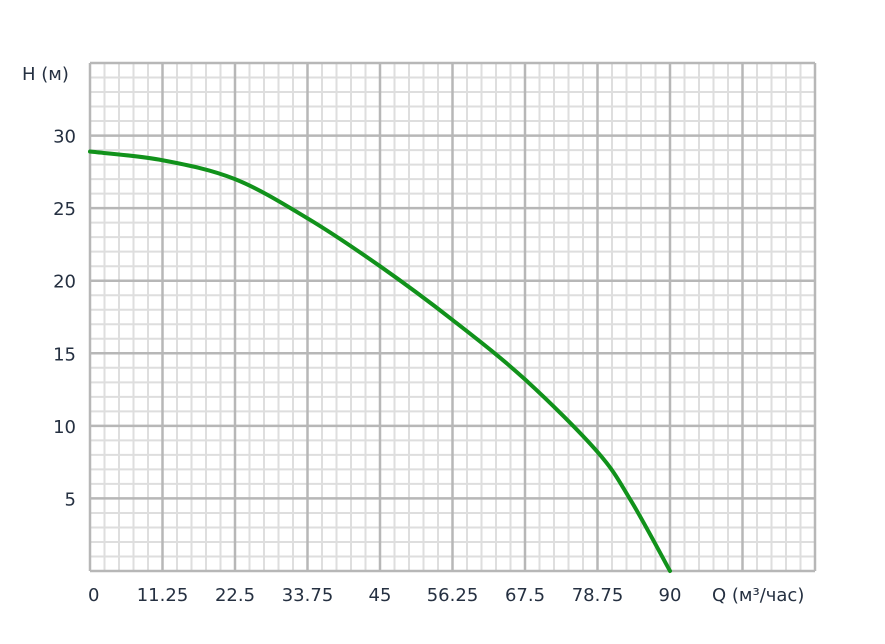  I want to click on y-tick-labels: 5 10 15 20 25 30, so click(64, 319).